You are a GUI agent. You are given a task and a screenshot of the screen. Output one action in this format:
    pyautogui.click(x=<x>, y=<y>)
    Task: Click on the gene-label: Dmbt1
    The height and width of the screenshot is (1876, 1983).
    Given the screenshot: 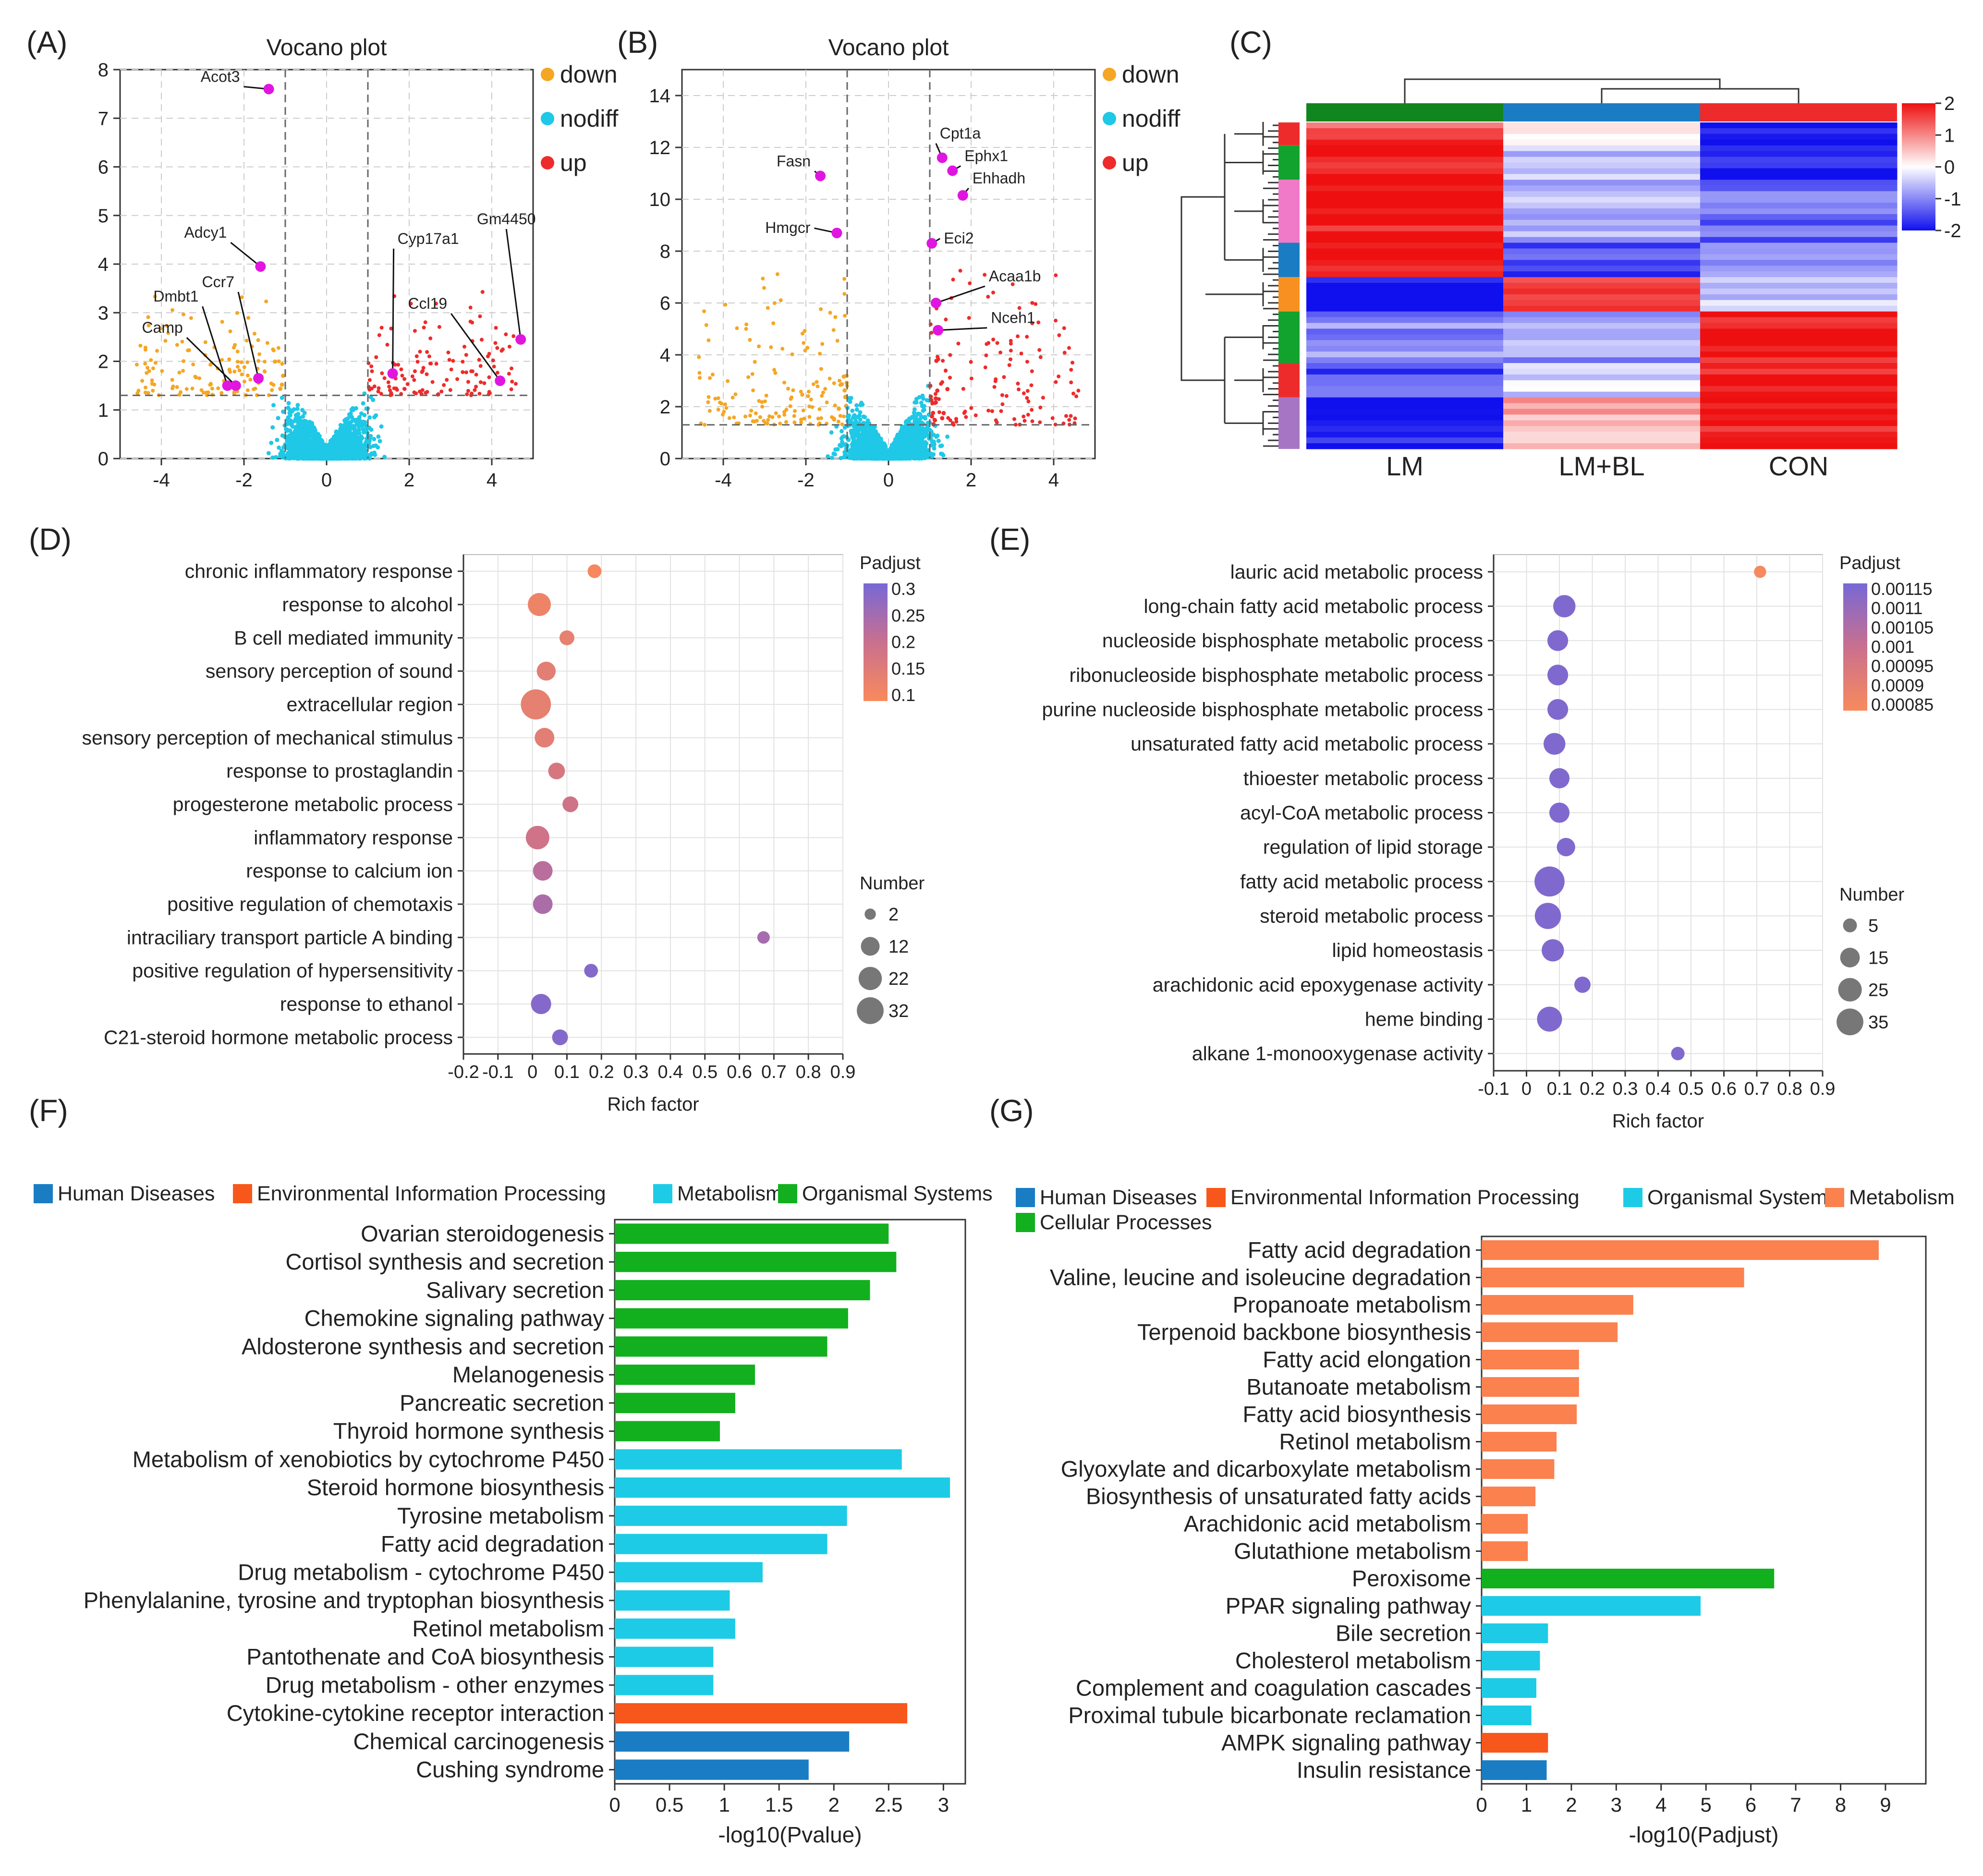 What is the action you would take?
    pyautogui.click(x=175, y=296)
    